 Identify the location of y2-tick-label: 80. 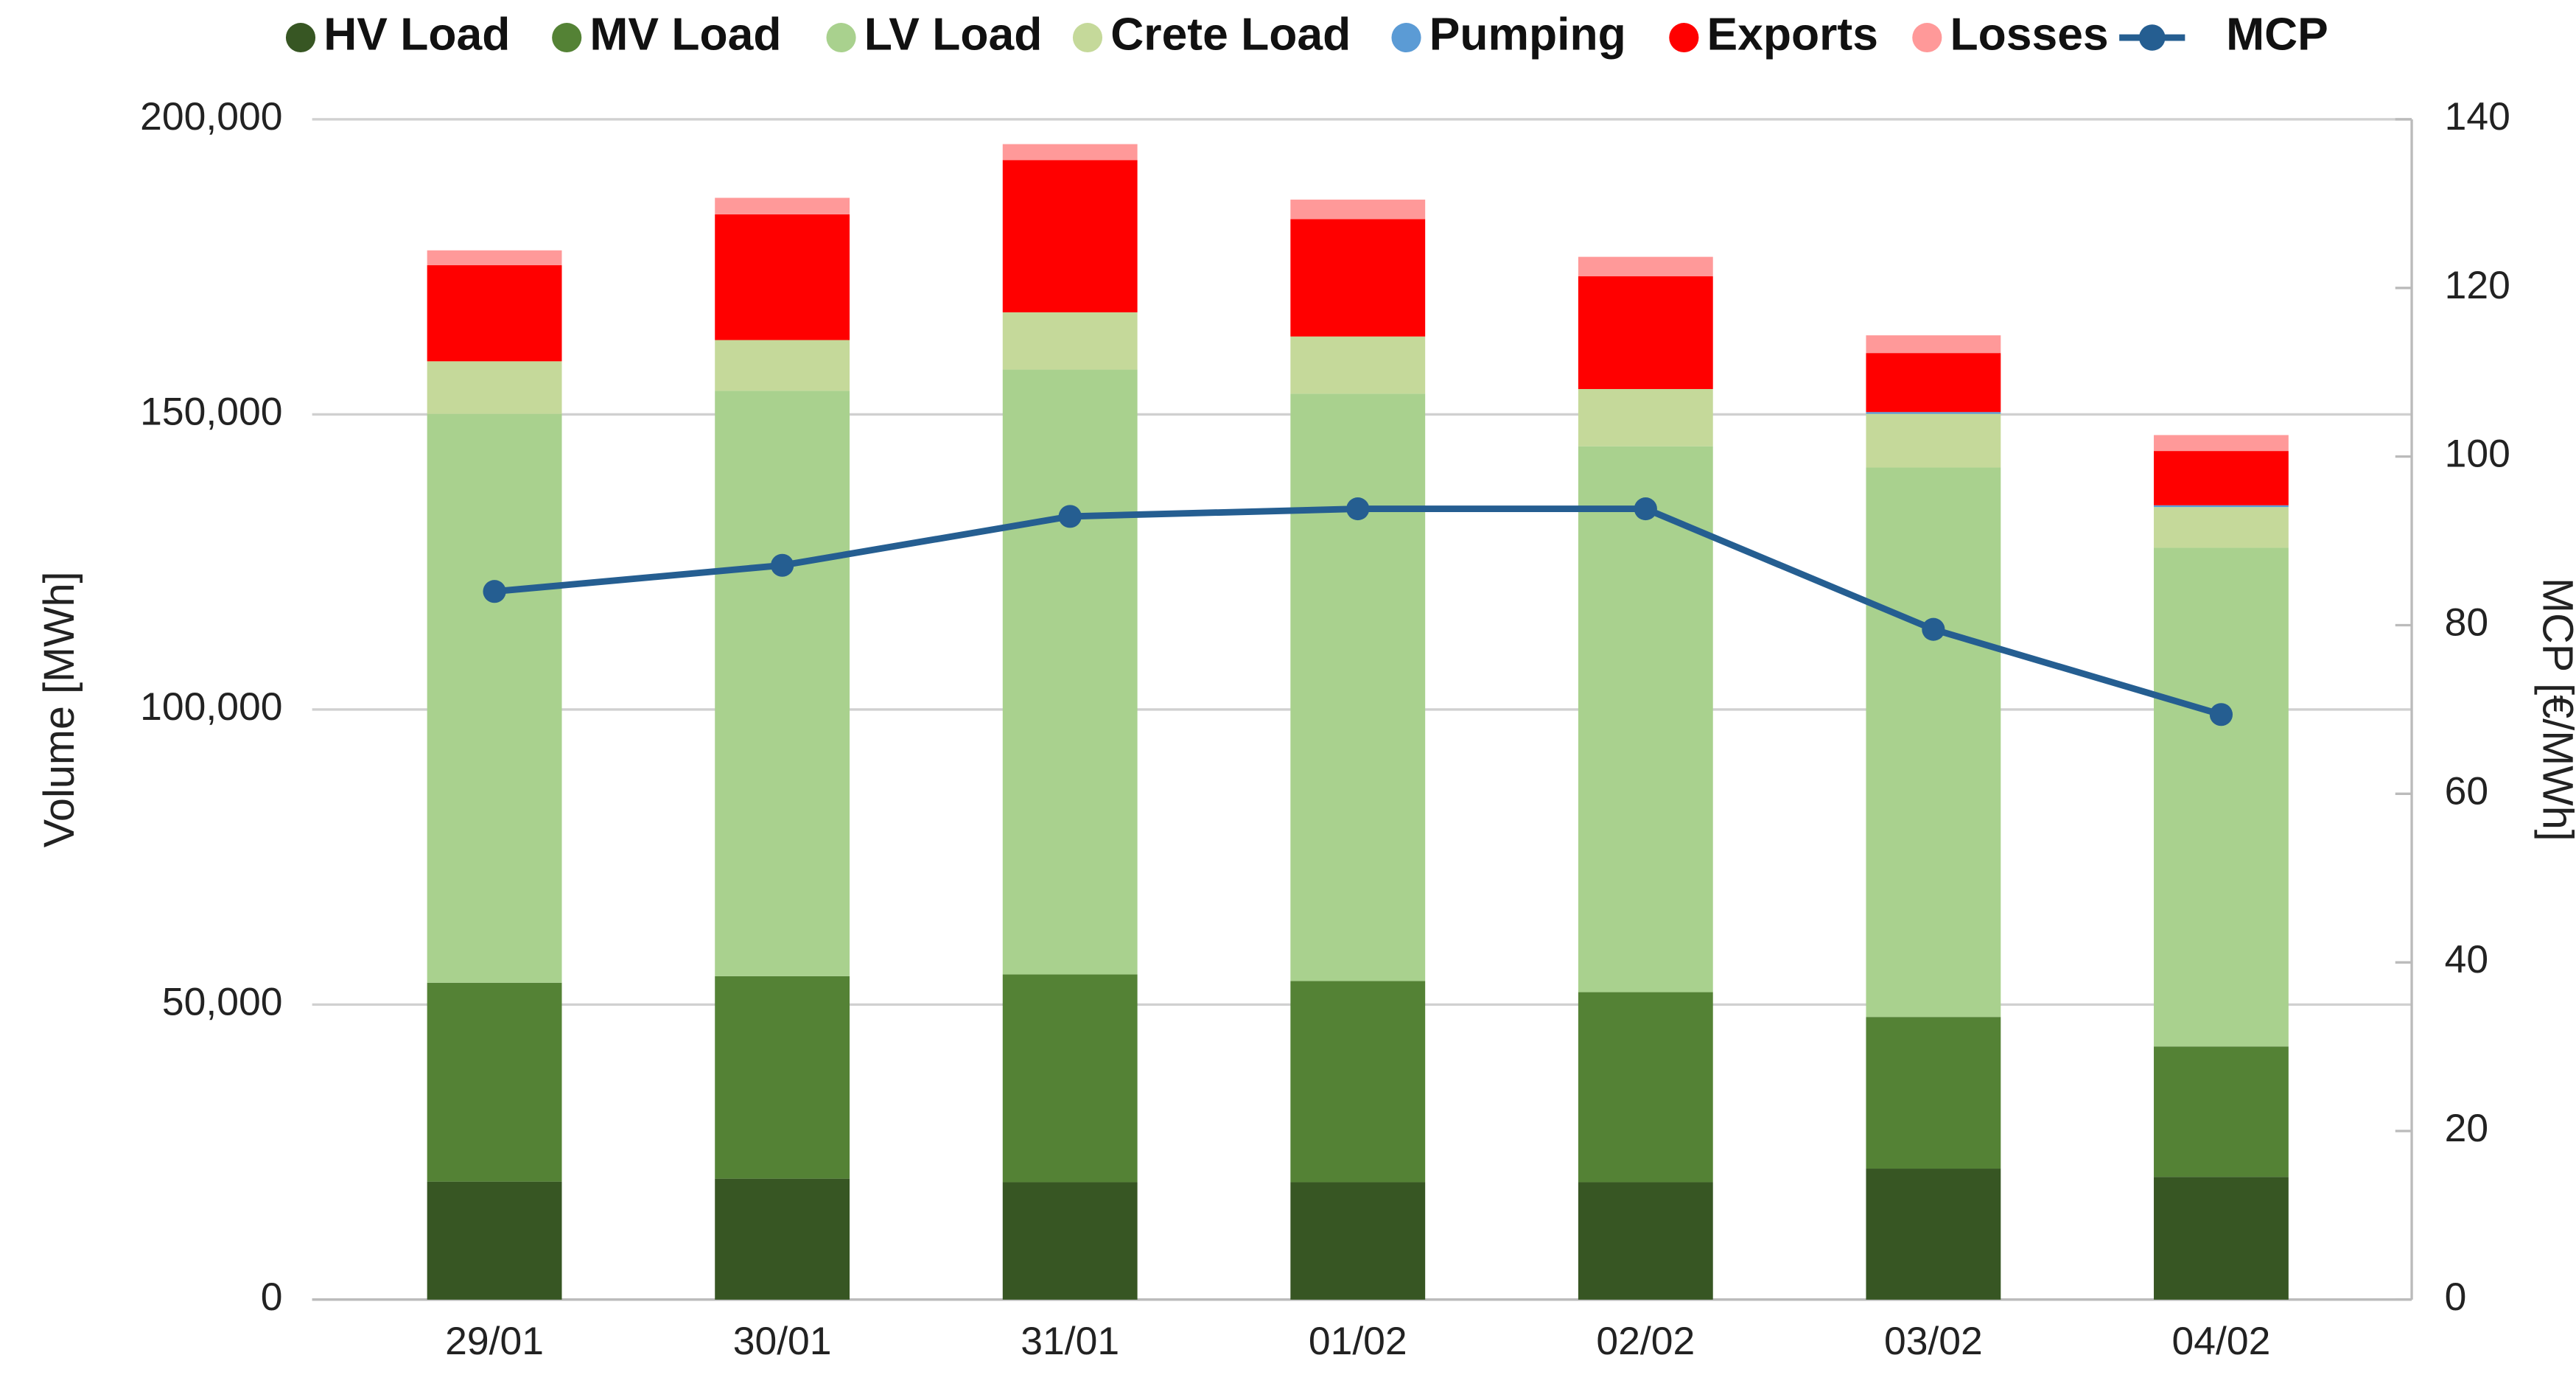
(2467, 623).